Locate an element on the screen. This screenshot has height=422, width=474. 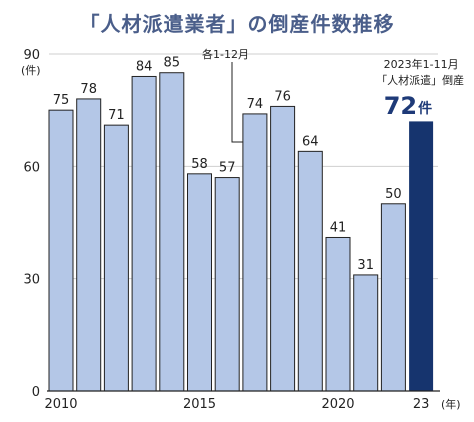
y-unit-label: (件) is located at coordinates (31, 70).